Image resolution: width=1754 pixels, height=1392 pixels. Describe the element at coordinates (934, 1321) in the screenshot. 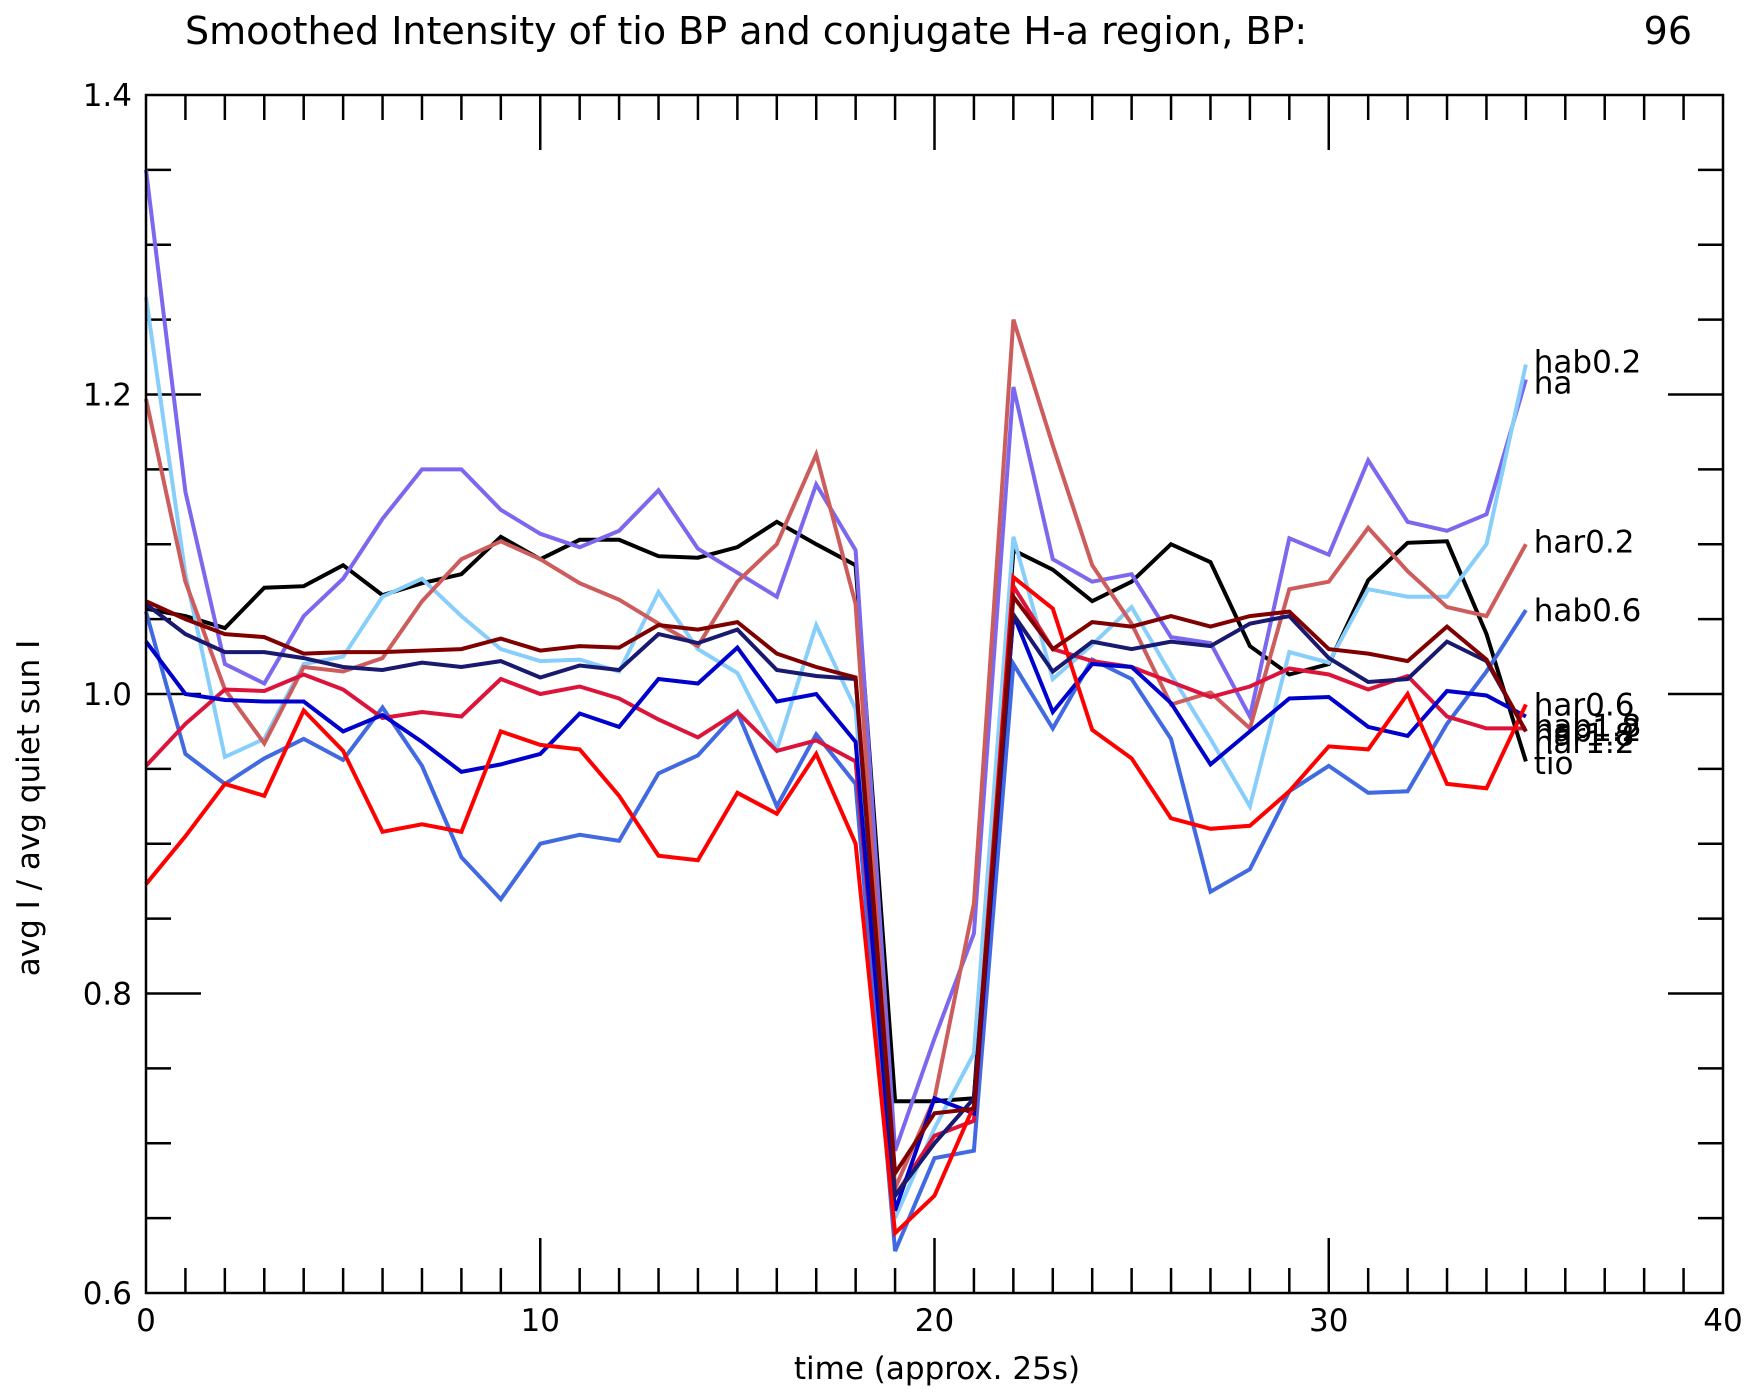

I see `x-tick-label: 20` at that location.